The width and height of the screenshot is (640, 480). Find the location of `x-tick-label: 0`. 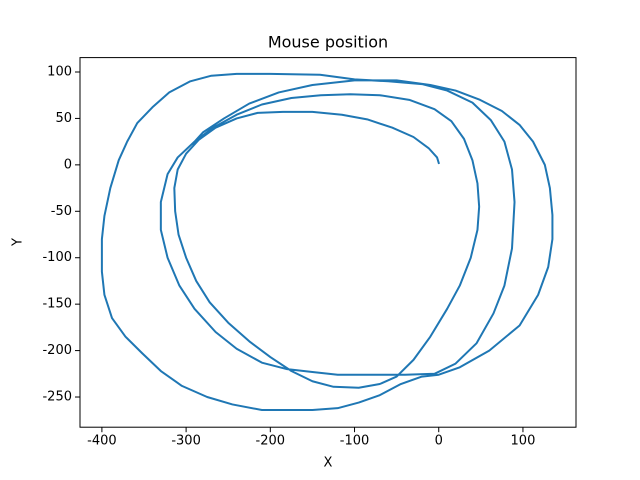

x-tick-label: 0 is located at coordinates (439, 441).